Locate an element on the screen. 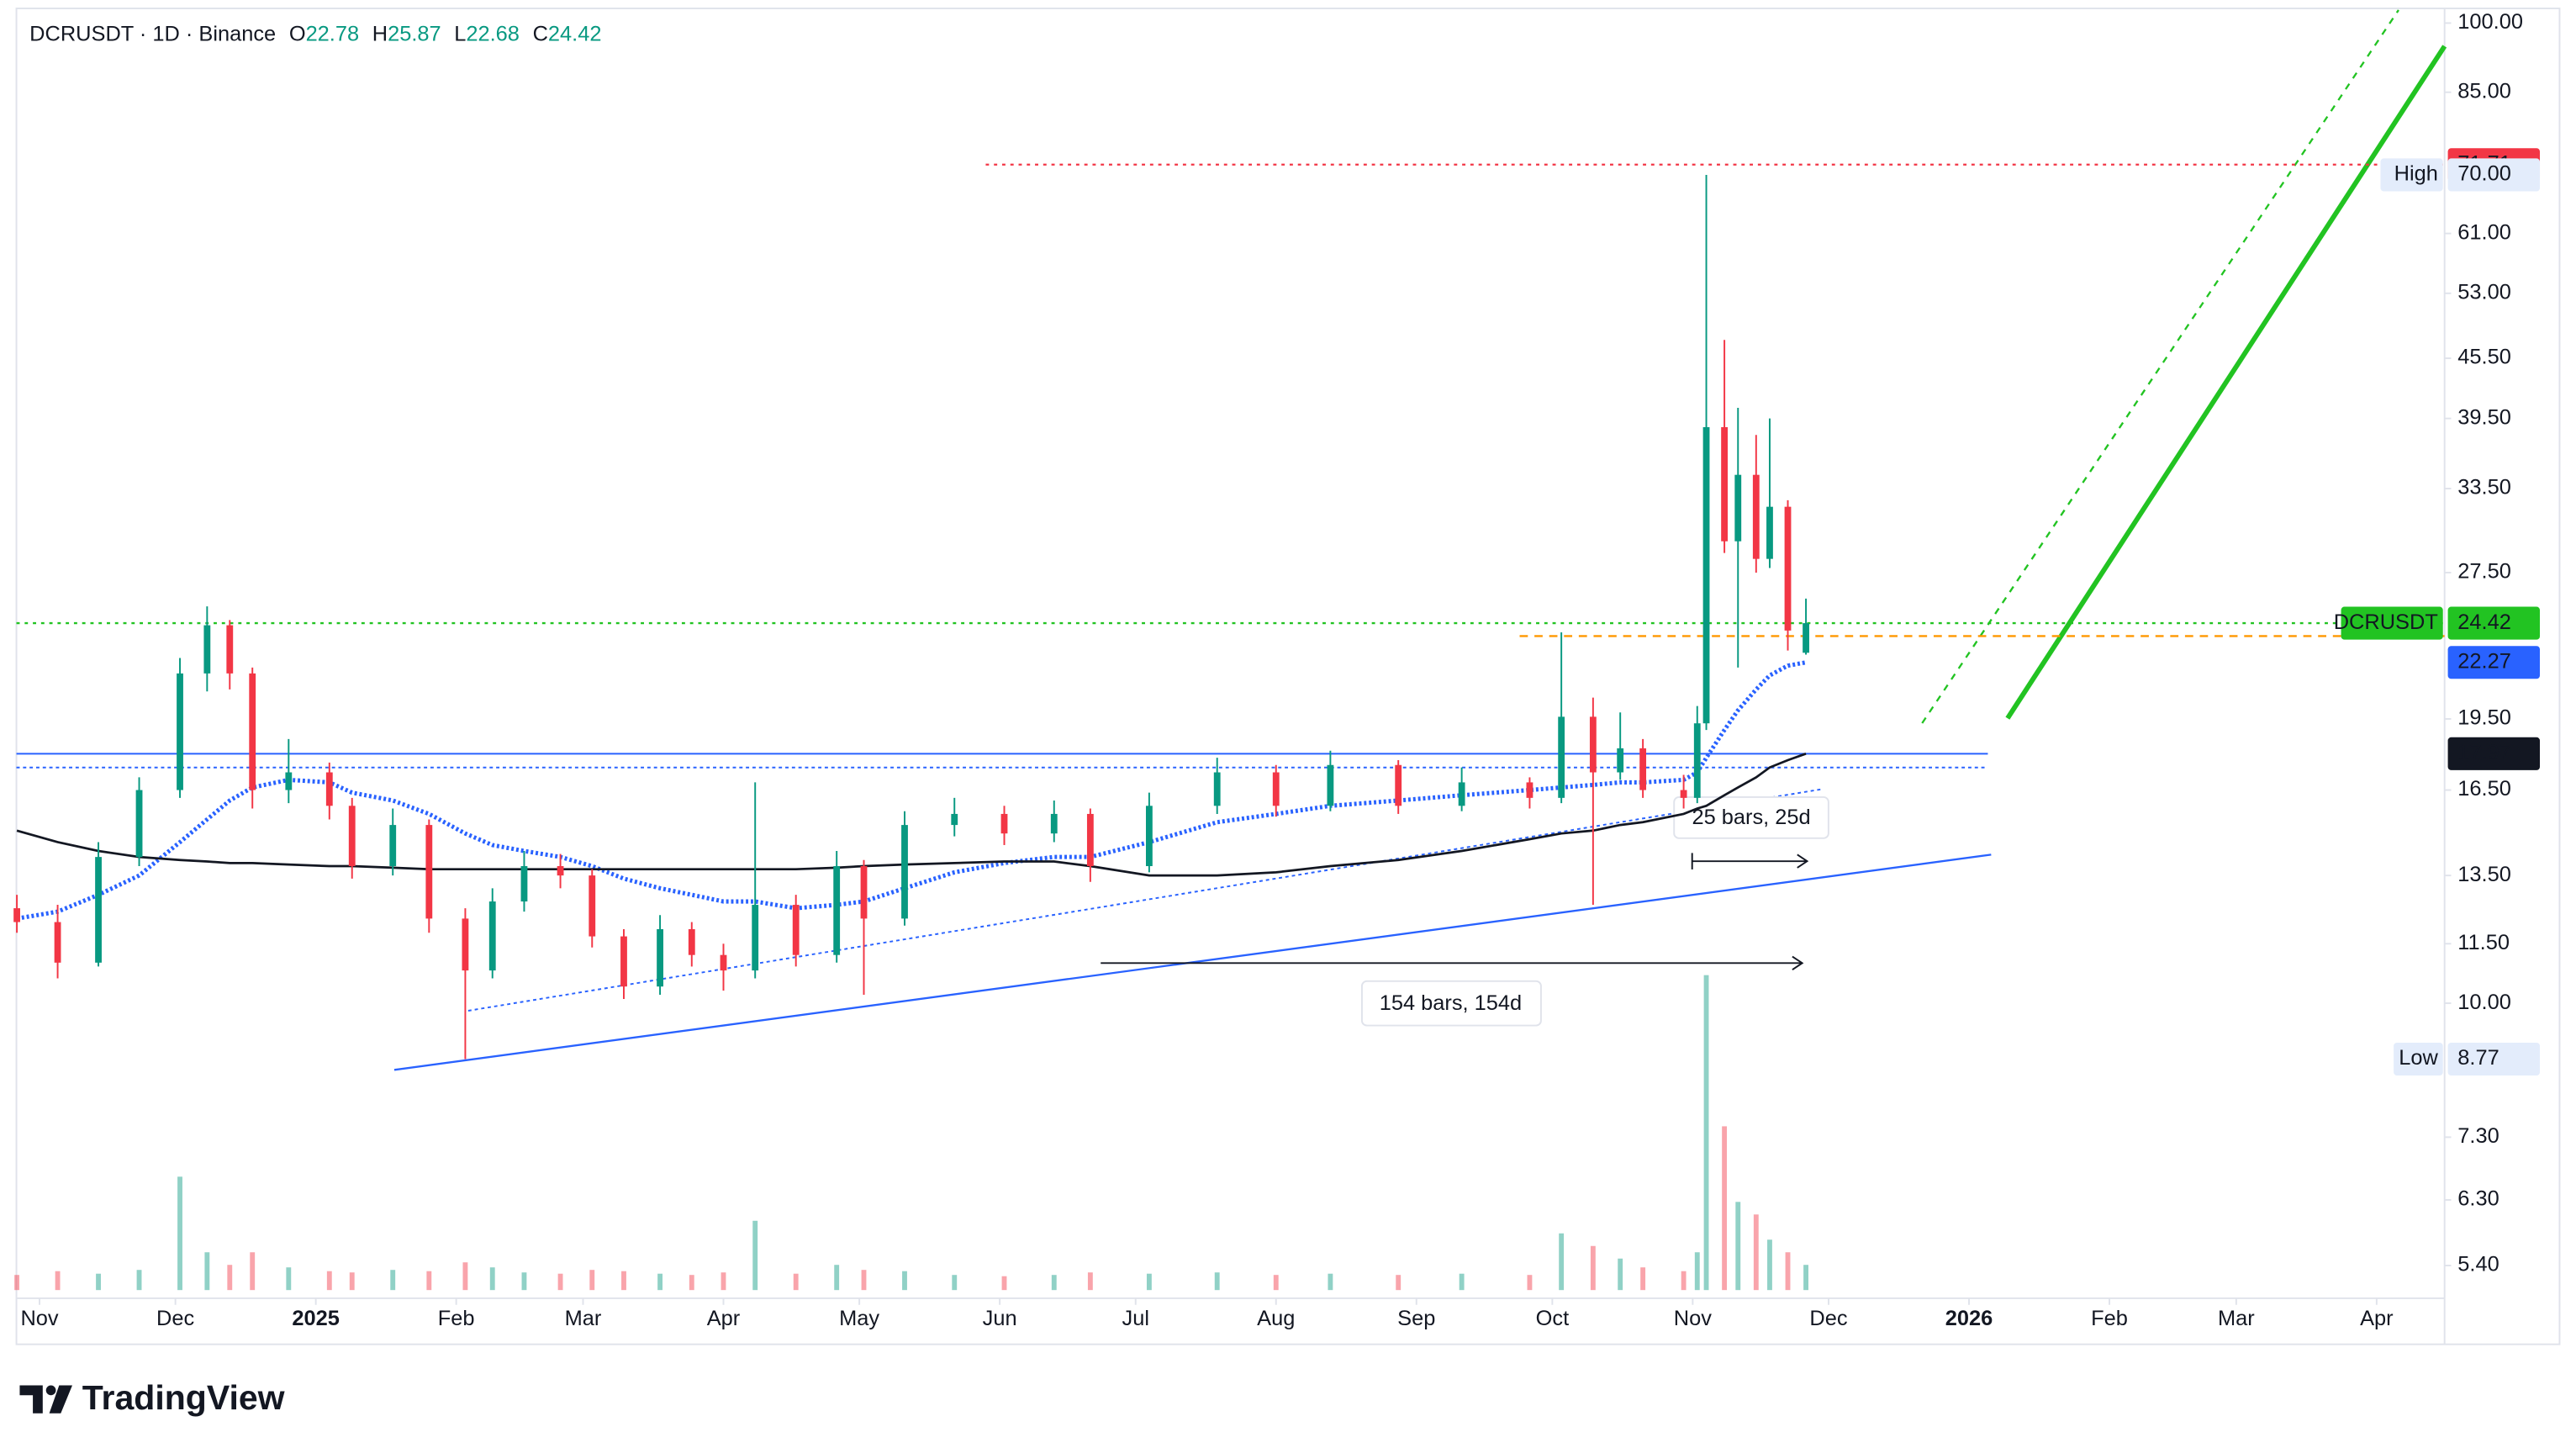 The height and width of the screenshot is (1448, 2576). y-tick-label: 100.00 is located at coordinates (2490, 22).